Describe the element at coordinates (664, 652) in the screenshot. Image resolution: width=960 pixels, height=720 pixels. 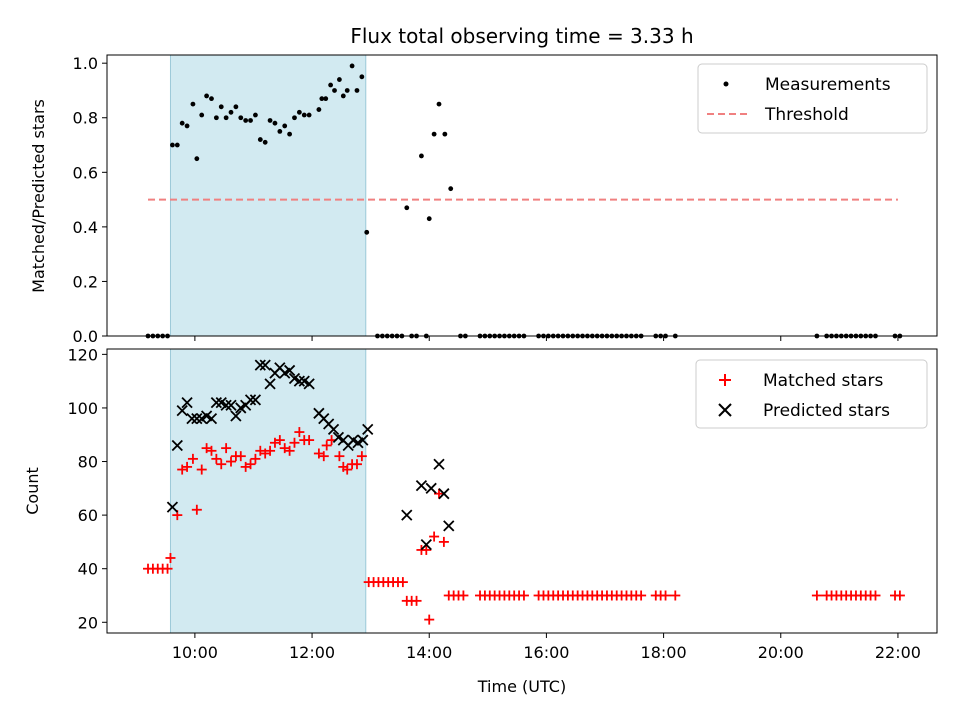
I see `x-tick-label: 18:00` at that location.